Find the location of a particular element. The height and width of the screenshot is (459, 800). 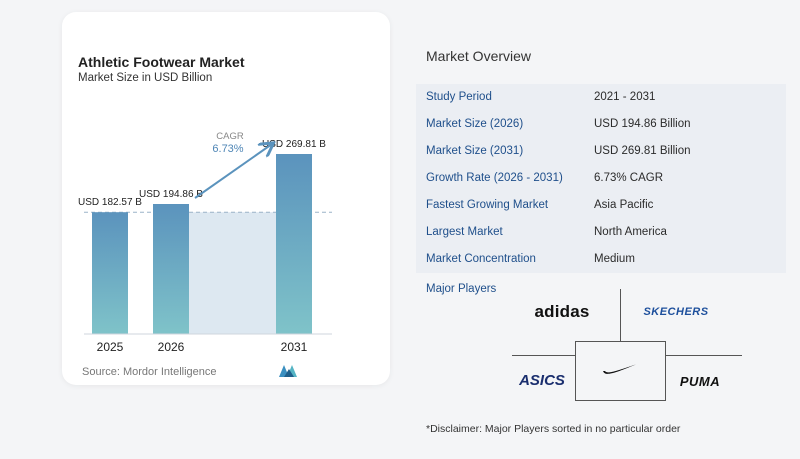

overview-row-label: Fastest Growing Market is located at coordinates (487, 205).